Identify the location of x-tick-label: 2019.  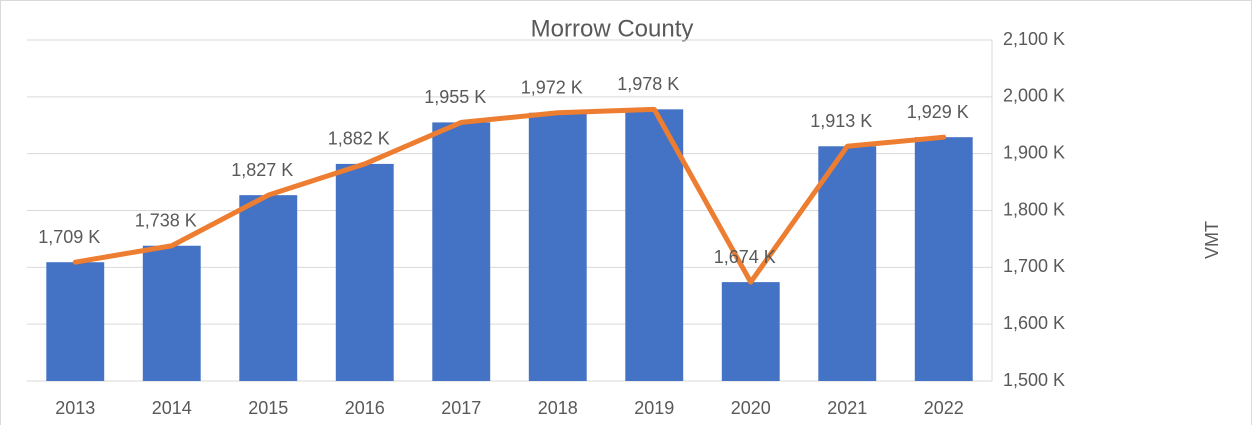
(654, 408).